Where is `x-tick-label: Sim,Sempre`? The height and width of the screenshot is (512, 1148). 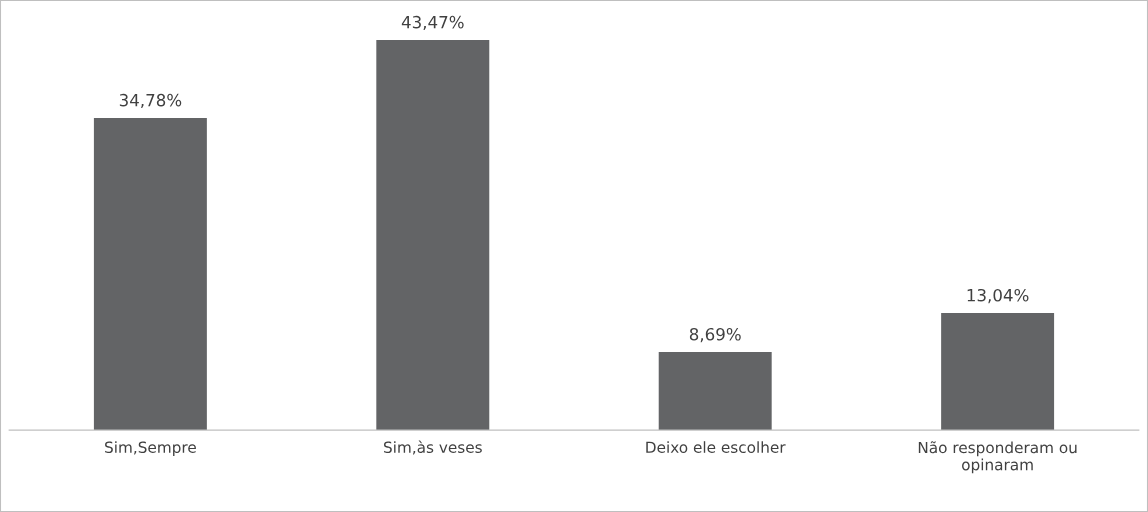 x-tick-label: Sim,Sempre is located at coordinates (150, 448).